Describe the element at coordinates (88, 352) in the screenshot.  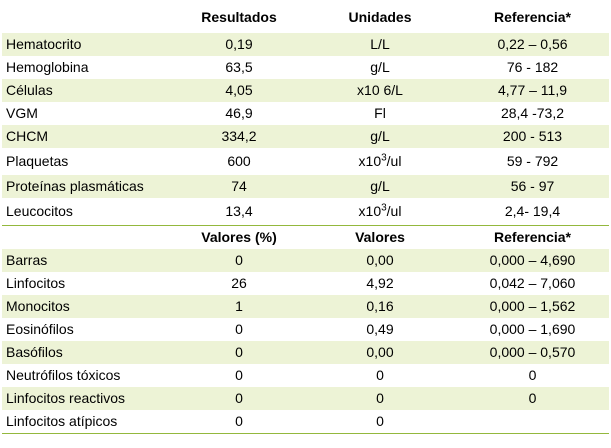
I see `cell-type-name: Basófilos` at that location.